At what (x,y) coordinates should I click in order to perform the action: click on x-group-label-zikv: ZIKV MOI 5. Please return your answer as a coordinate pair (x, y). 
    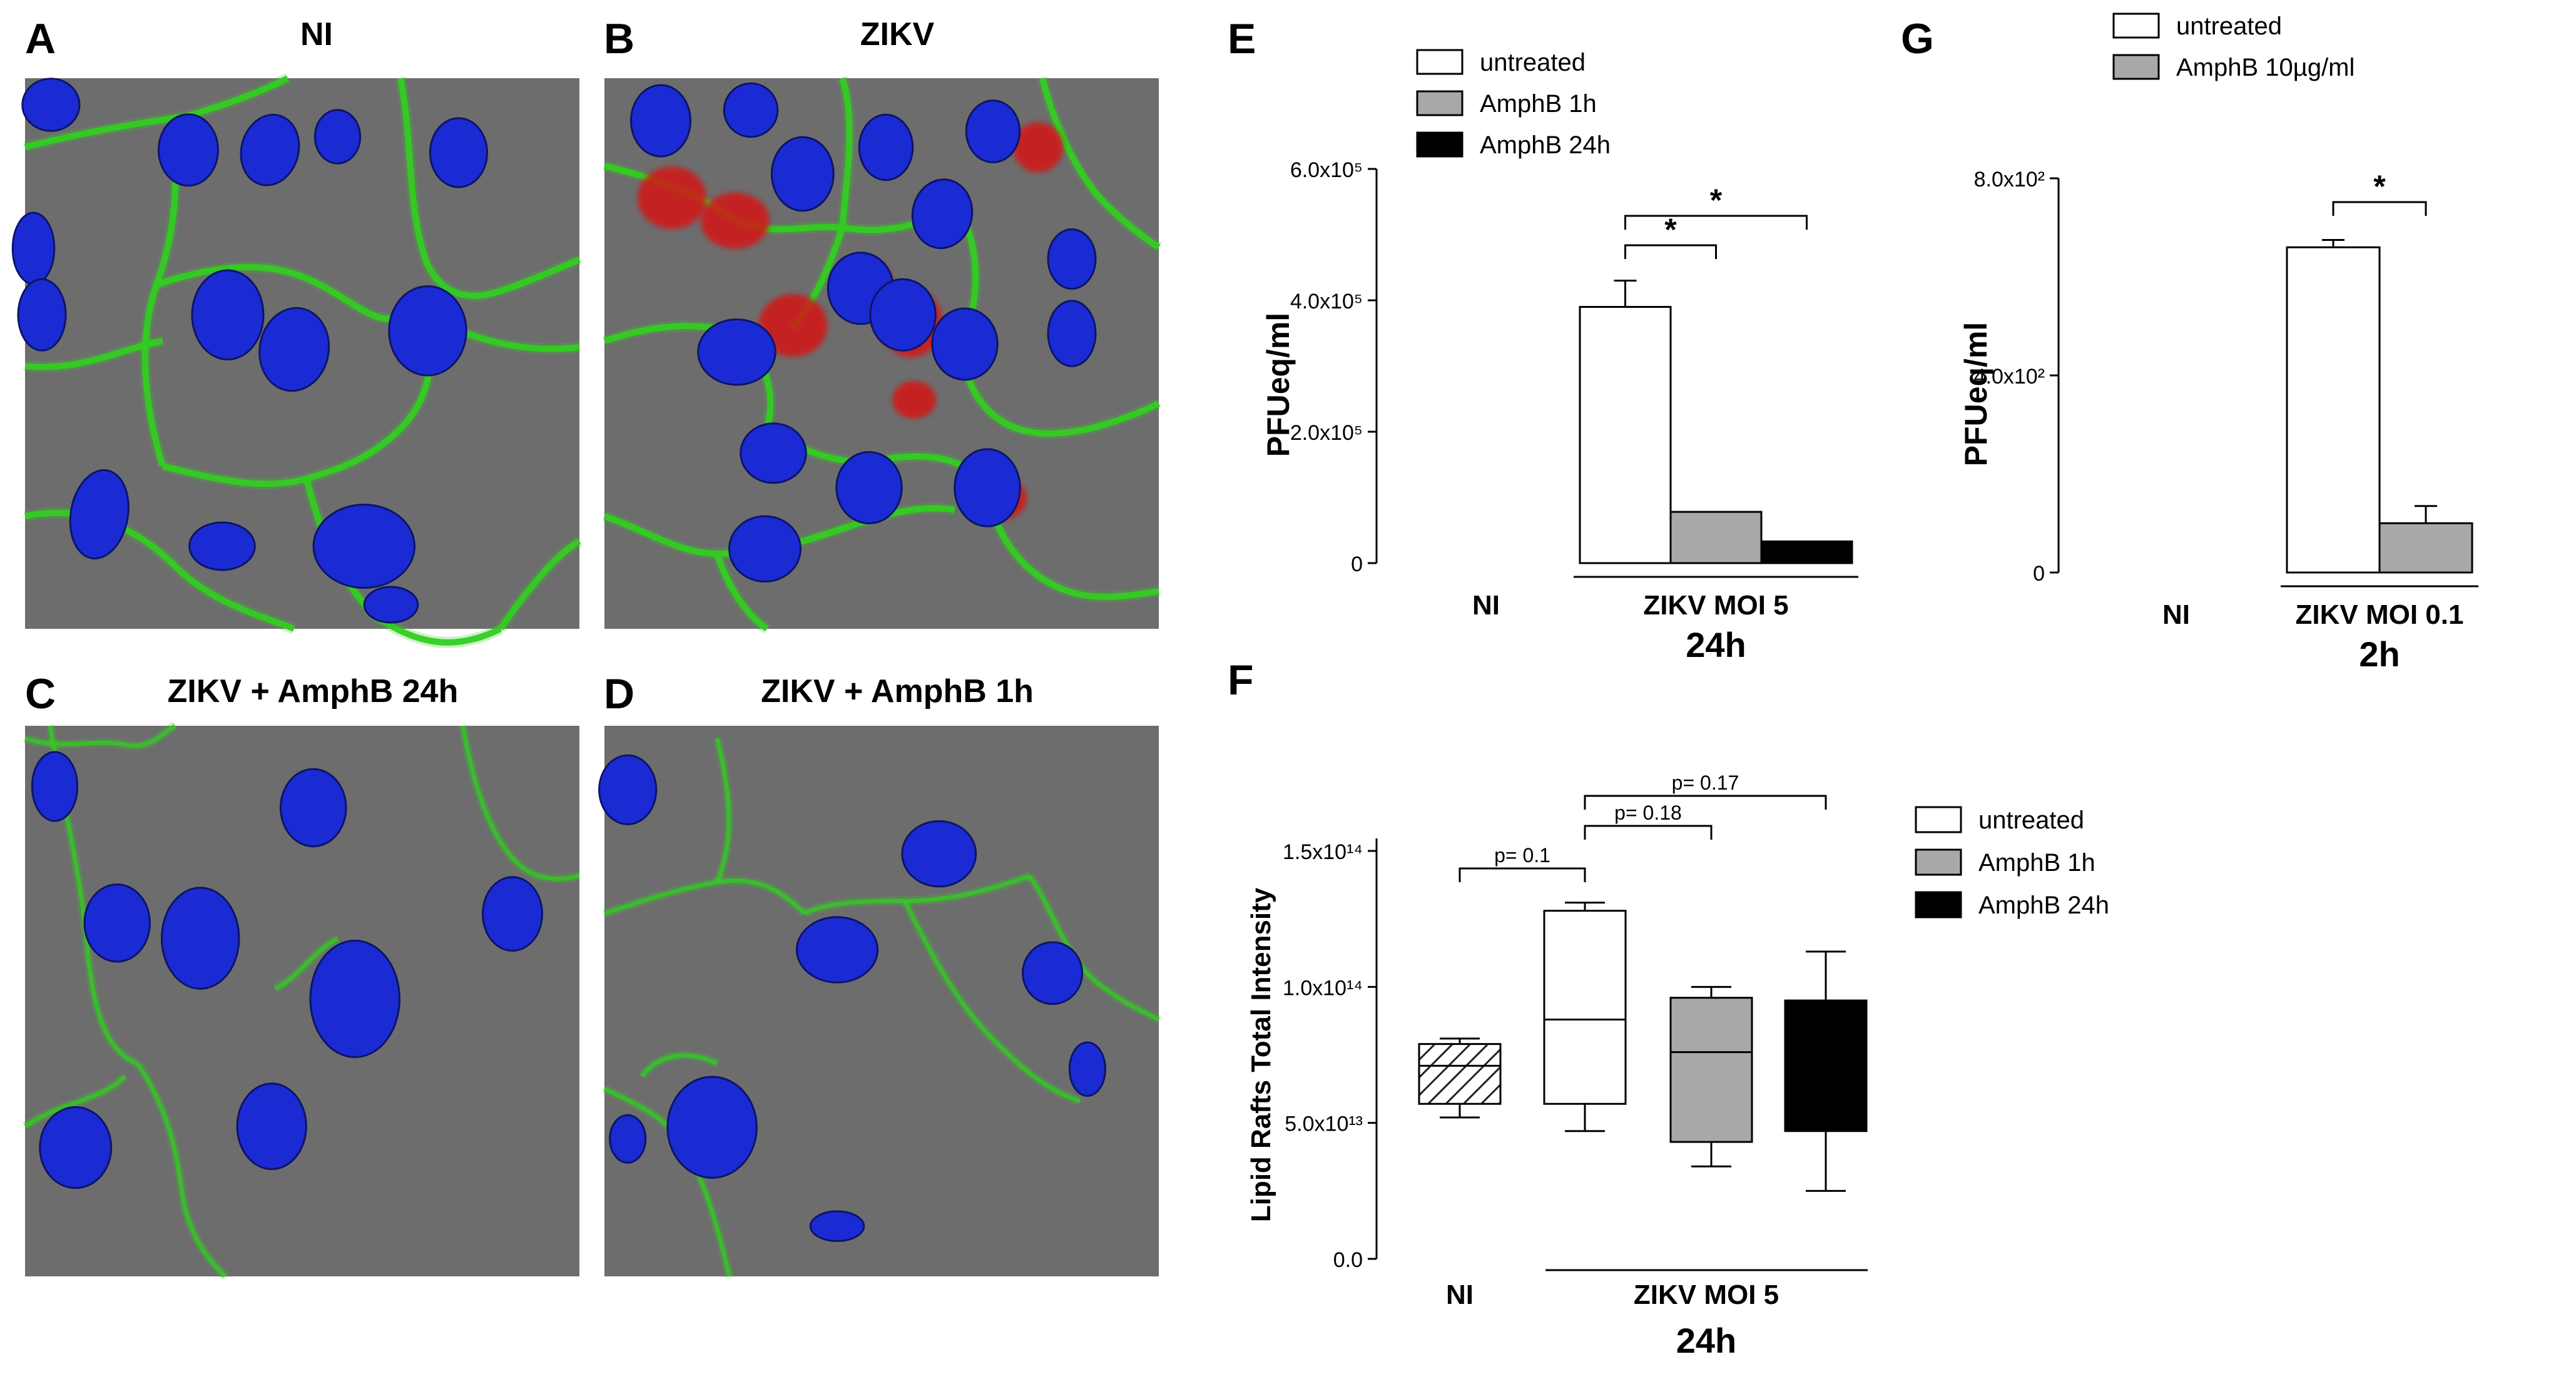
    Looking at the image, I should click on (1707, 1295).